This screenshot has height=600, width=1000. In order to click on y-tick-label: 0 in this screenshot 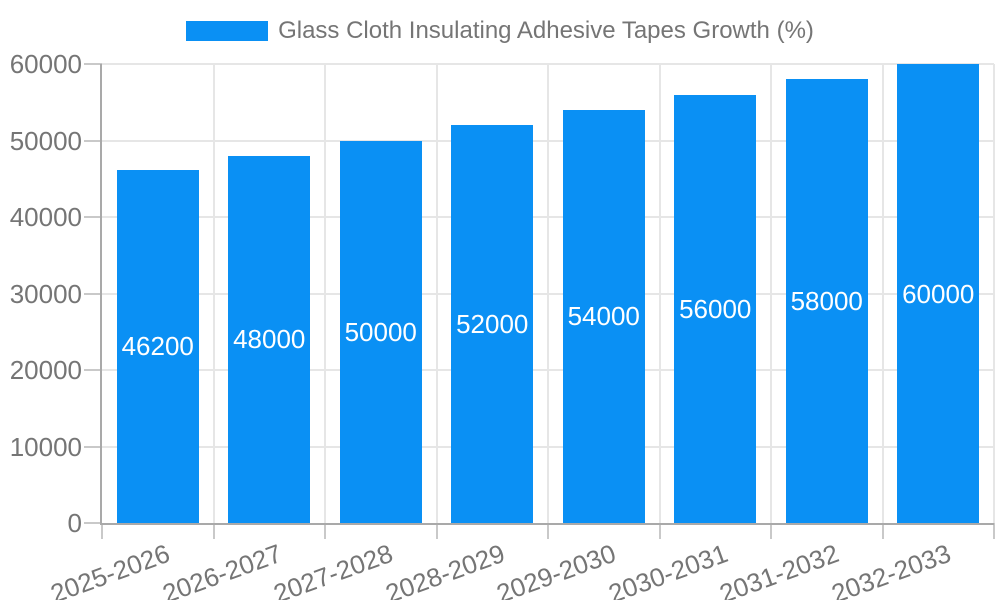, I will do `click(74, 523)`.